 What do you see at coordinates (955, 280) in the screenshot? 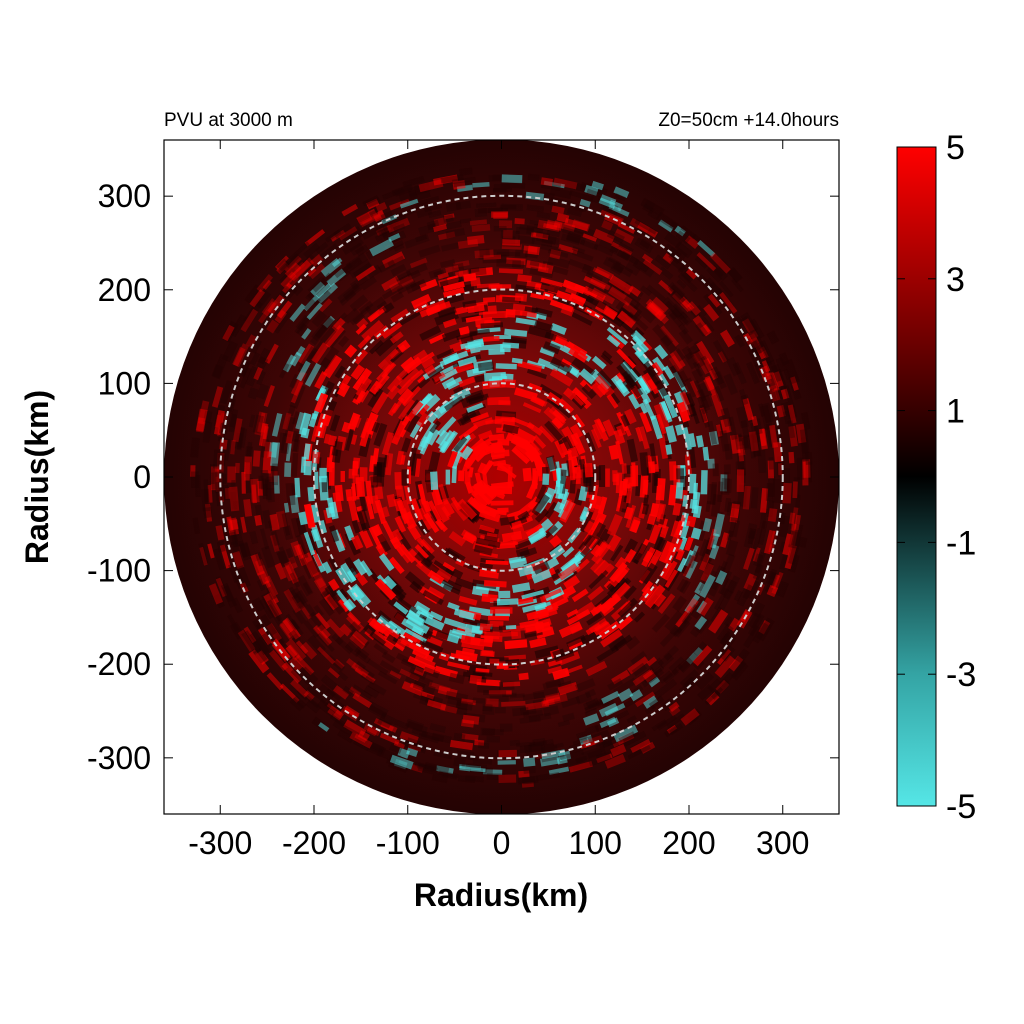
I see `colorbar-tick-label: 3` at bounding box center [955, 280].